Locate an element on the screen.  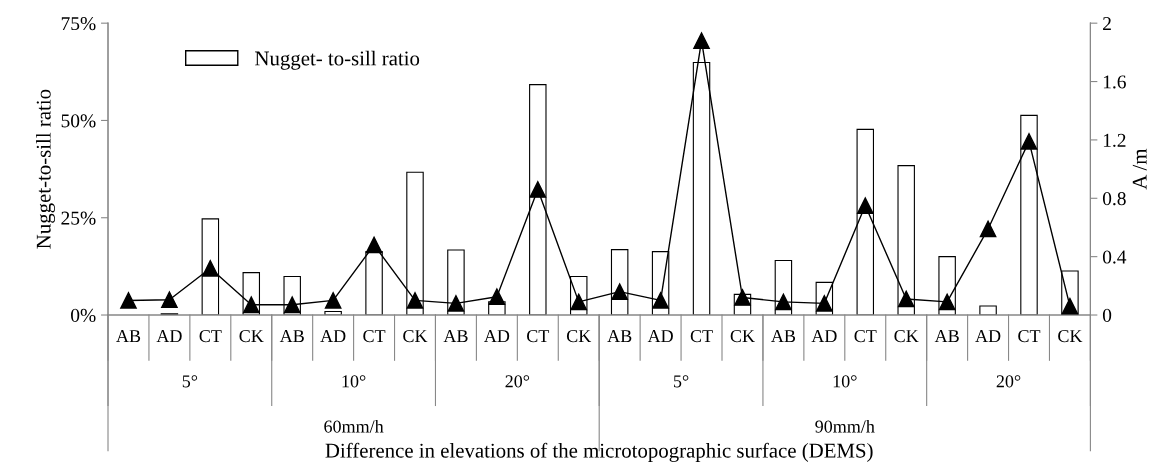
legend-label: Nugget- to-sill ratio is located at coordinates (337, 60).